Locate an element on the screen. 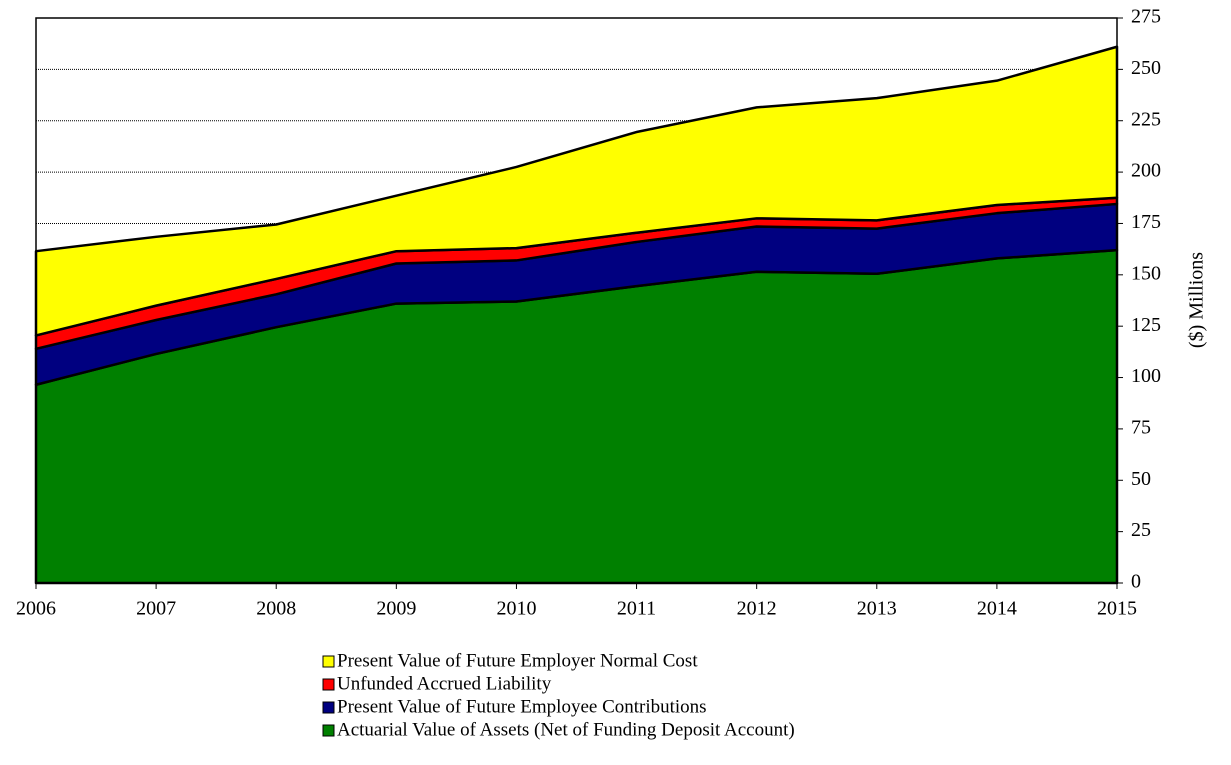 The height and width of the screenshot is (765, 1231). y-tick-label: 175 is located at coordinates (1146, 222).